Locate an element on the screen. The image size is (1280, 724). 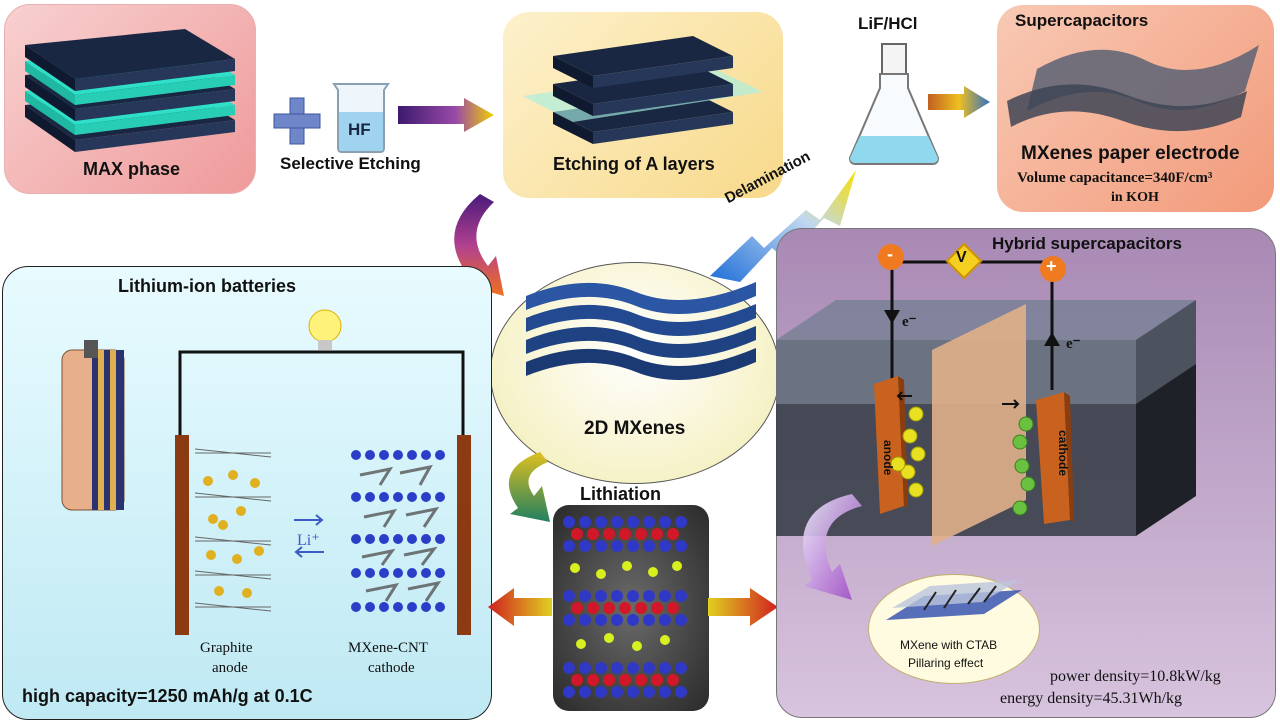
ion-exchange-arrows is located at coordinates (309, 536).